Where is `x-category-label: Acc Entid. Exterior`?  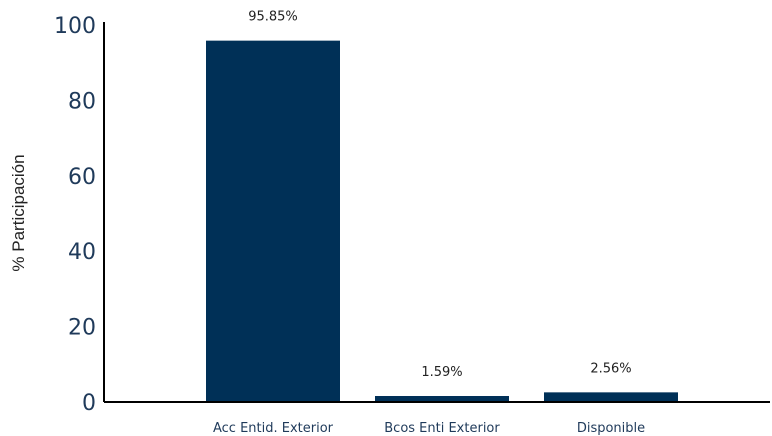 x-category-label: Acc Entid. Exterior is located at coordinates (273, 428).